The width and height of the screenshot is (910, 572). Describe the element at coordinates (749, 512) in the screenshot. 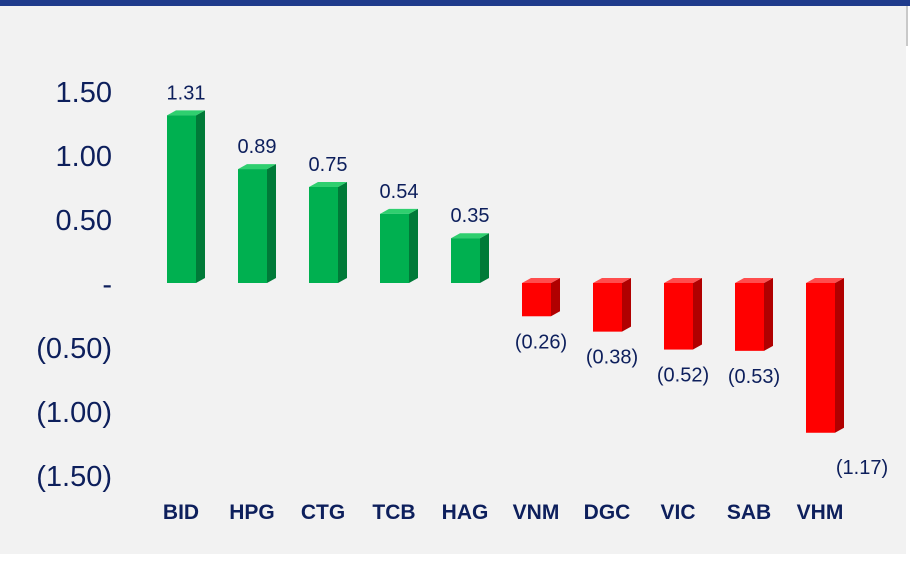

I see `x-tick-label: SAB` at that location.